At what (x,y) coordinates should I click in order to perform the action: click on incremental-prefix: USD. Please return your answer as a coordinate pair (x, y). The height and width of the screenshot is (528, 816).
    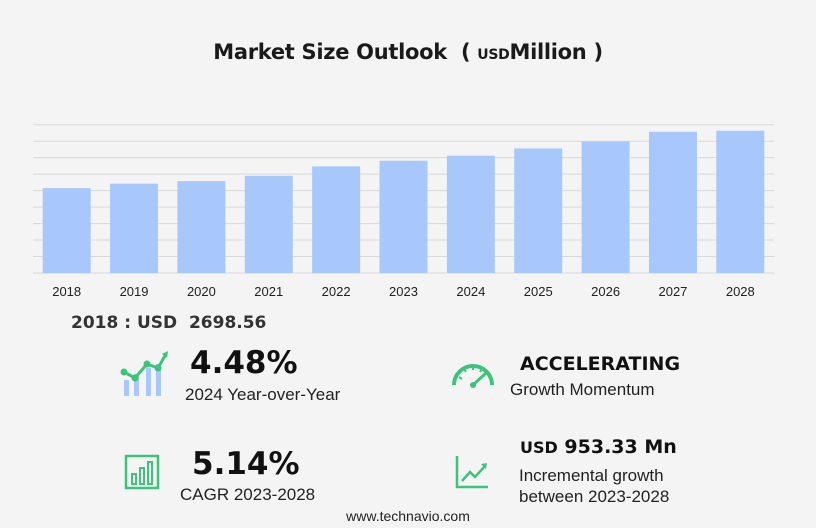
    Looking at the image, I should click on (539, 447).